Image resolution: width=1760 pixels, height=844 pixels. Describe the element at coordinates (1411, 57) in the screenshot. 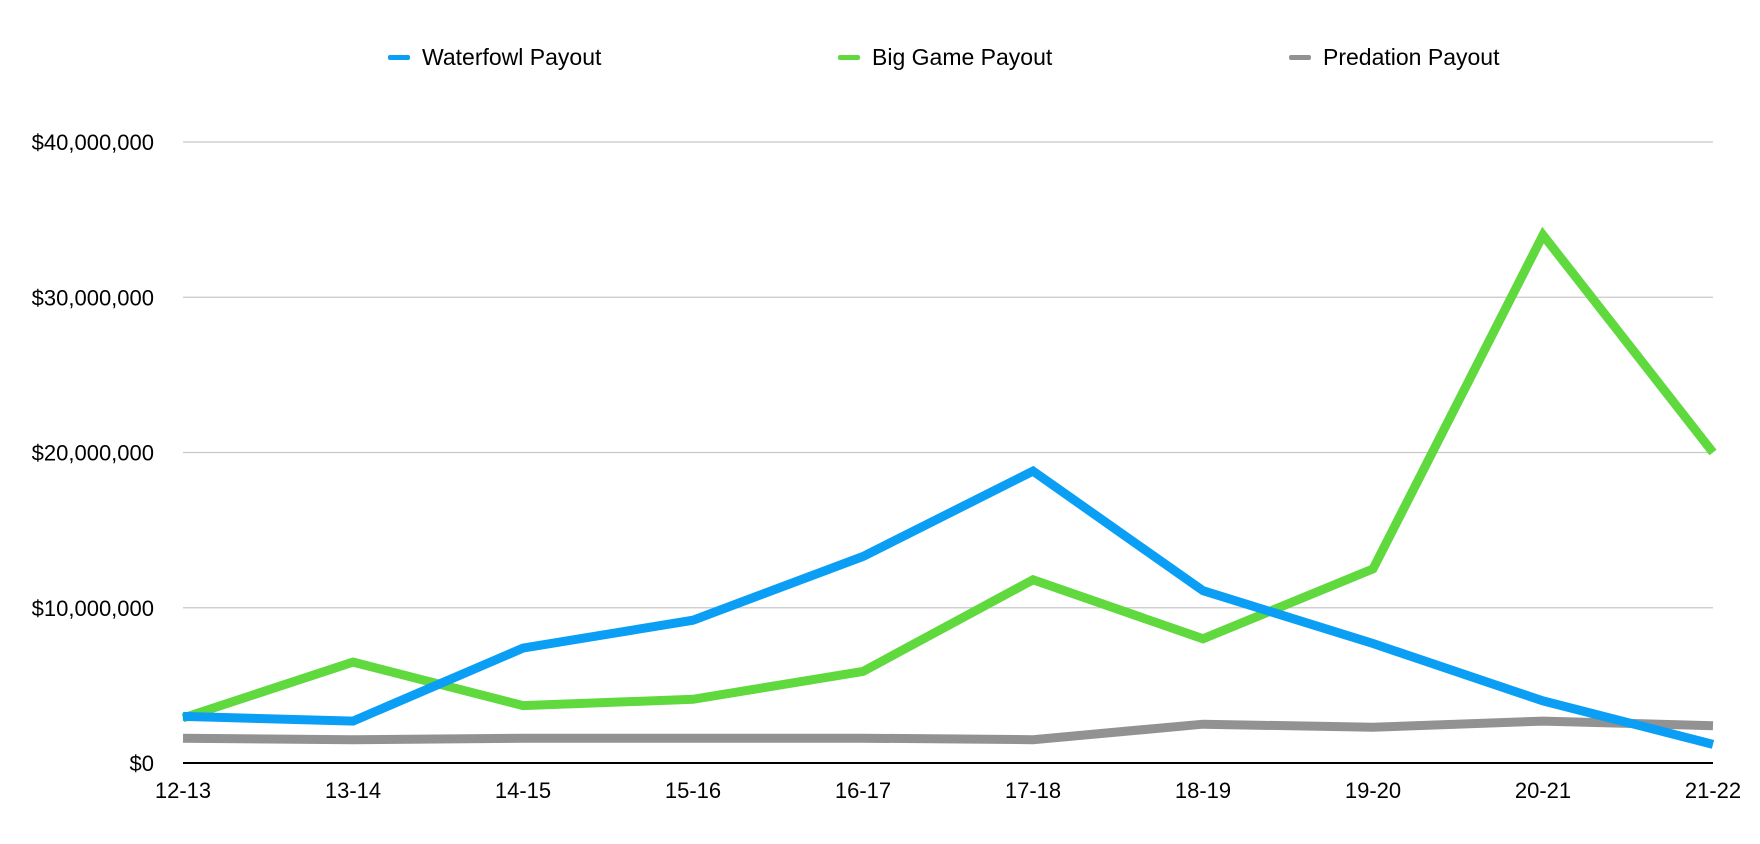

I see `legend-label-predation: Predation Payout` at that location.